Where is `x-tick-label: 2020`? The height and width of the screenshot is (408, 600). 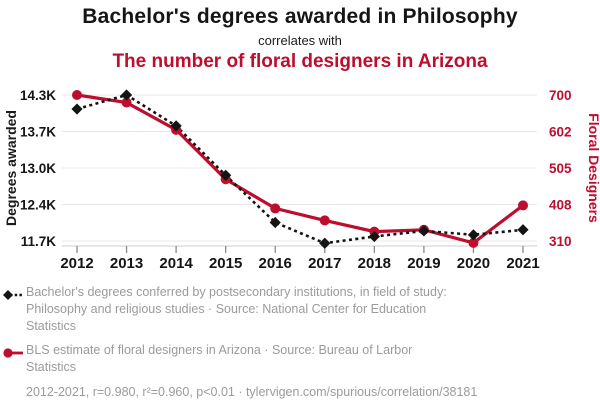 x-tick-label: 2020 is located at coordinates (473, 263).